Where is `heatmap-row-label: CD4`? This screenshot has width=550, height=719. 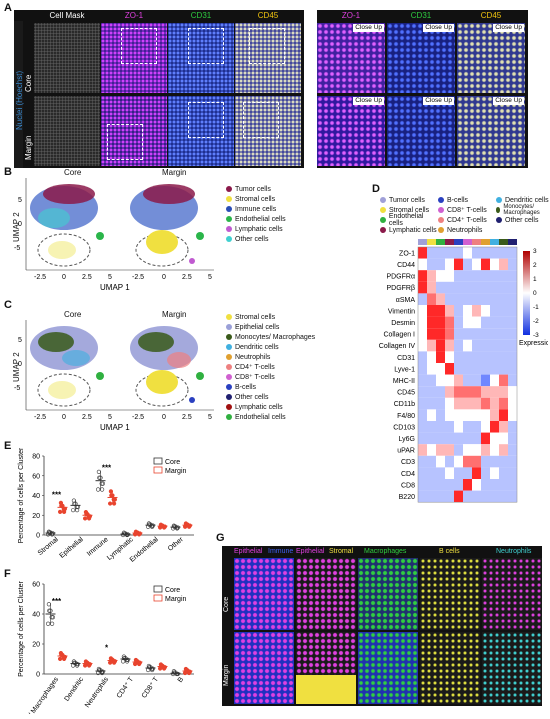 heatmap-row-label: CD4 is located at coordinates (408, 474).